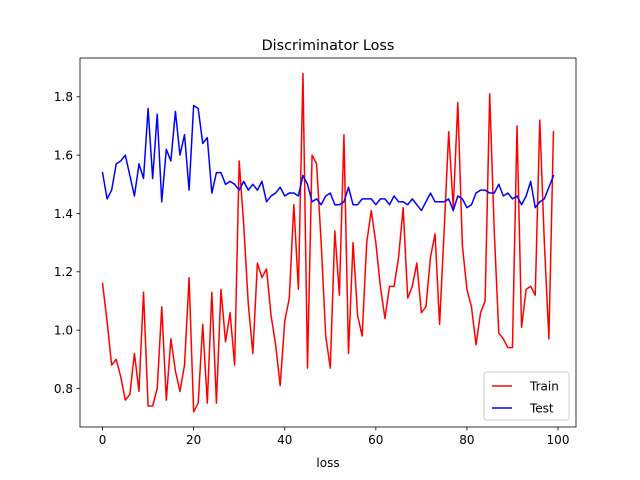  What do you see at coordinates (103, 440) in the screenshot?
I see `x-tick-label: 0` at bounding box center [103, 440].